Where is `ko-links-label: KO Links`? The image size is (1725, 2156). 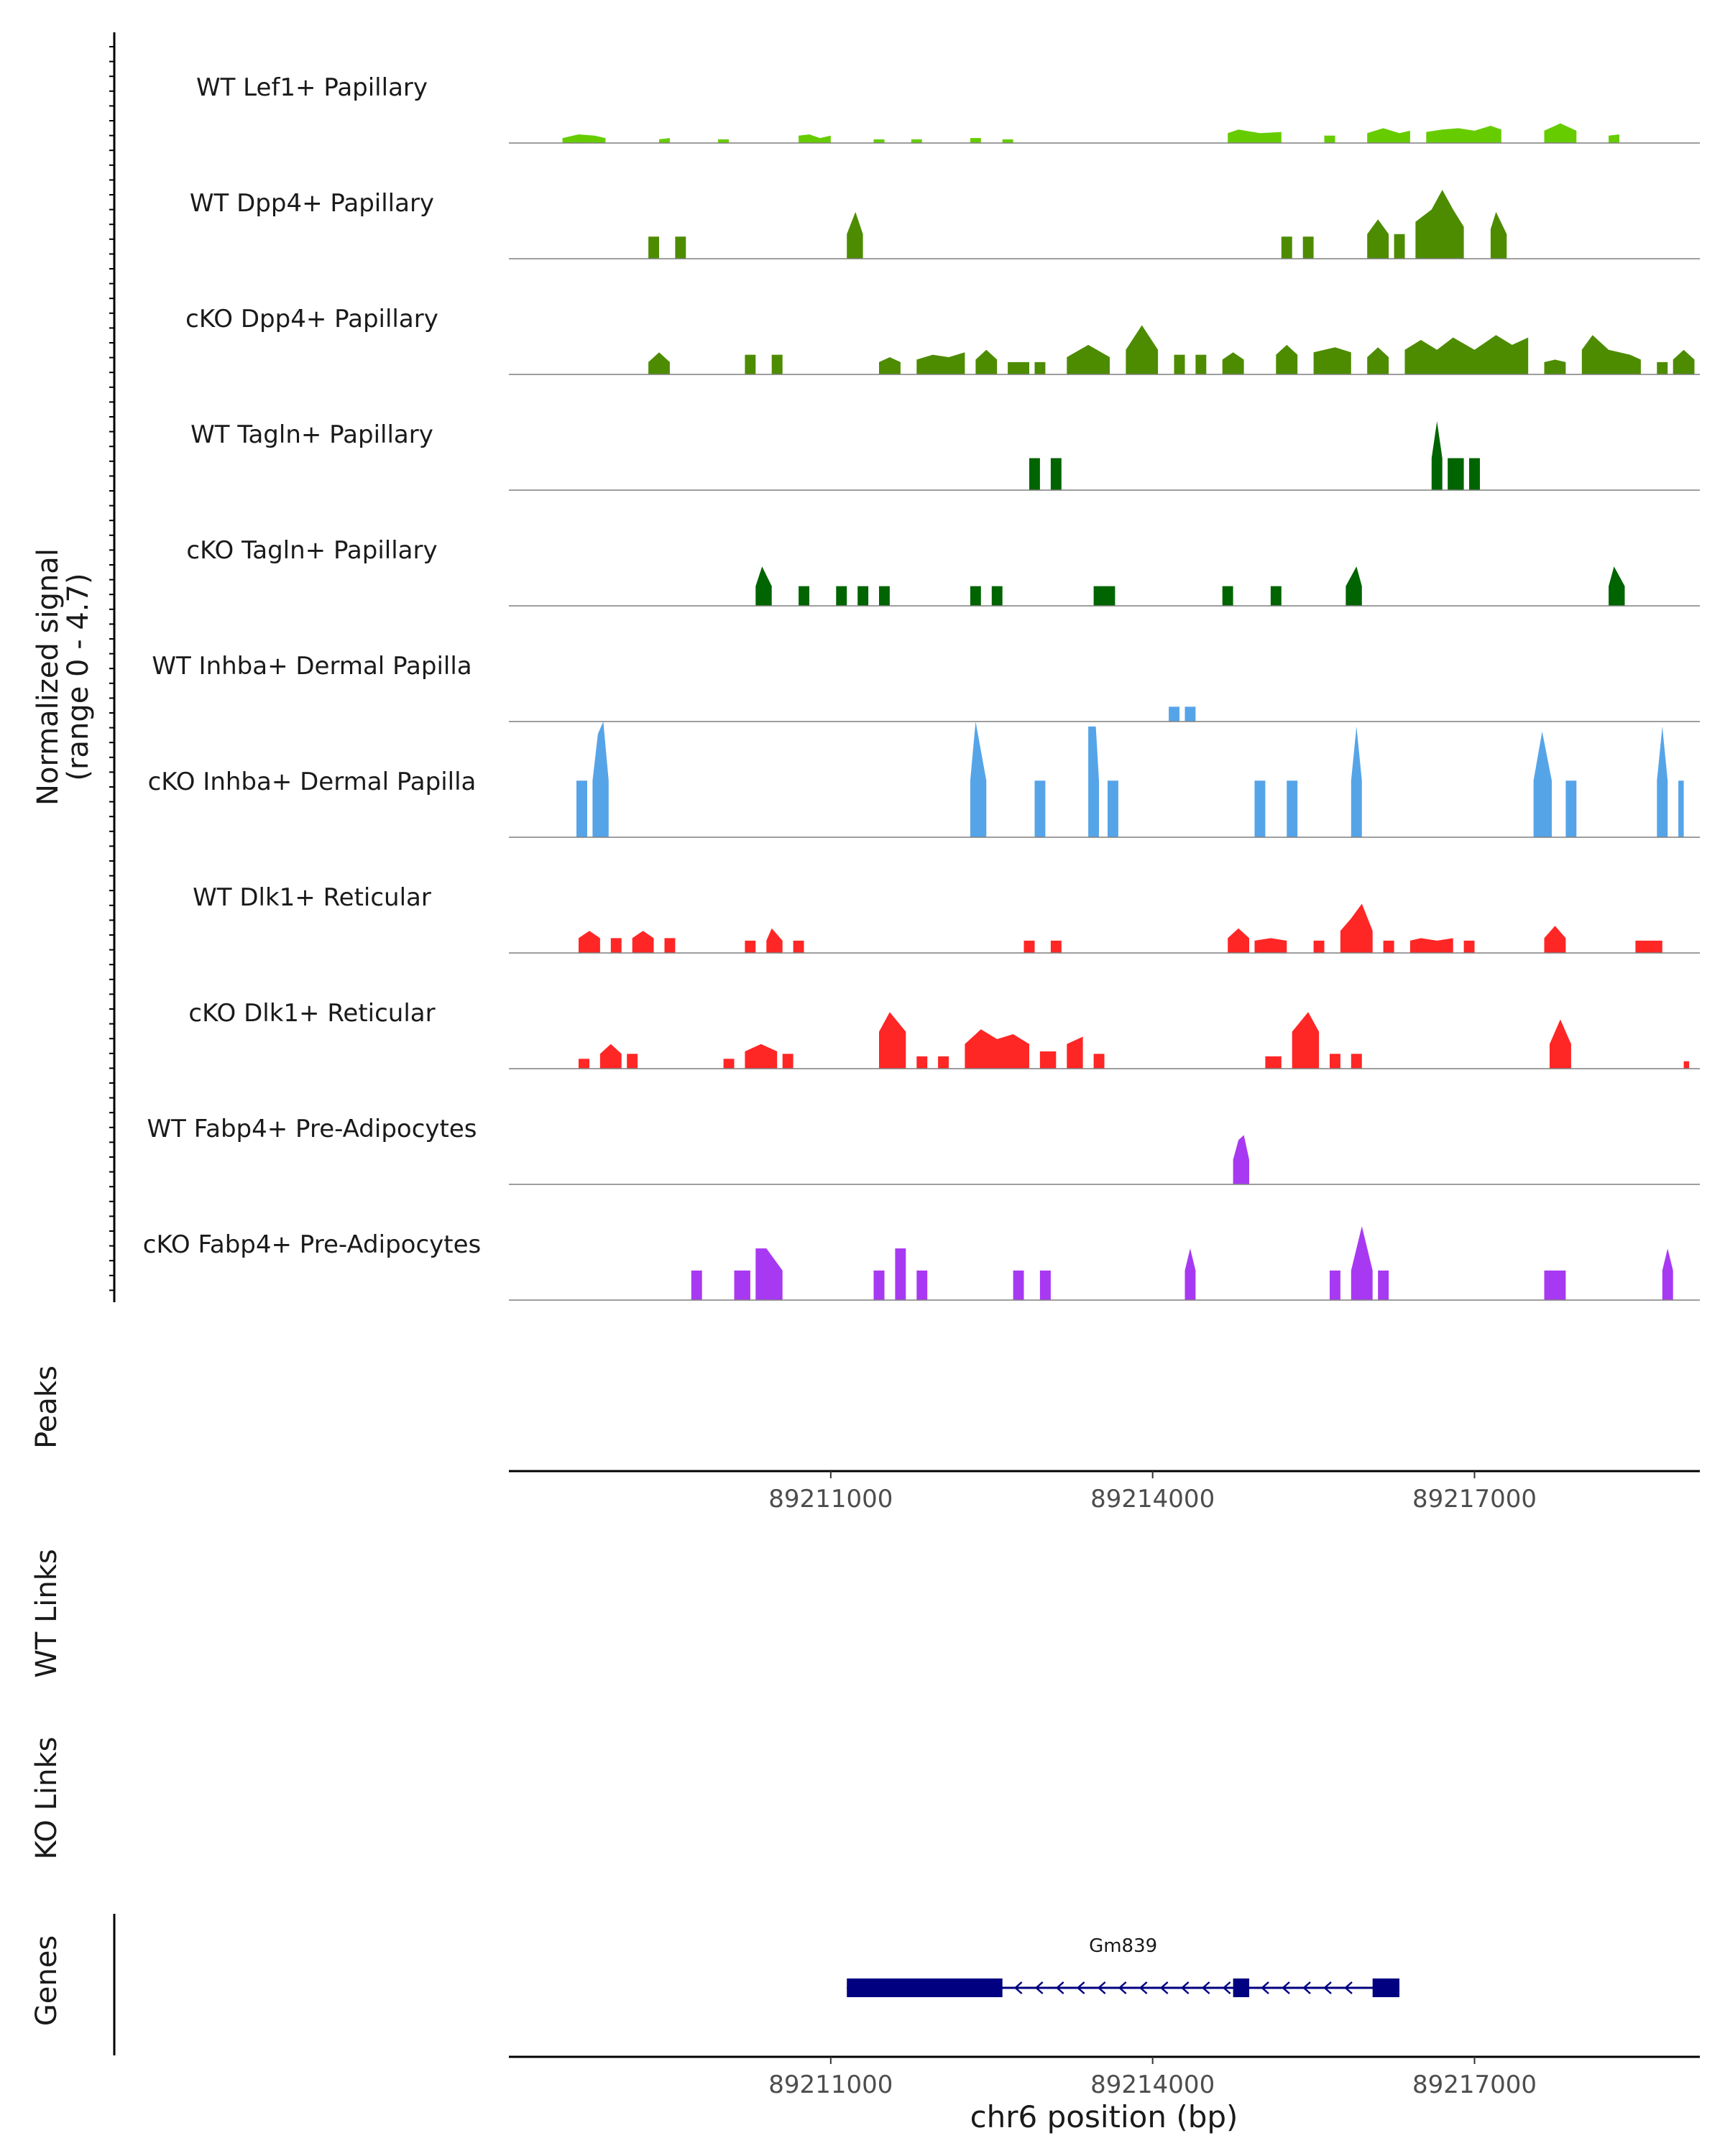
ko-links-label: KO Links is located at coordinates (46, 1798).